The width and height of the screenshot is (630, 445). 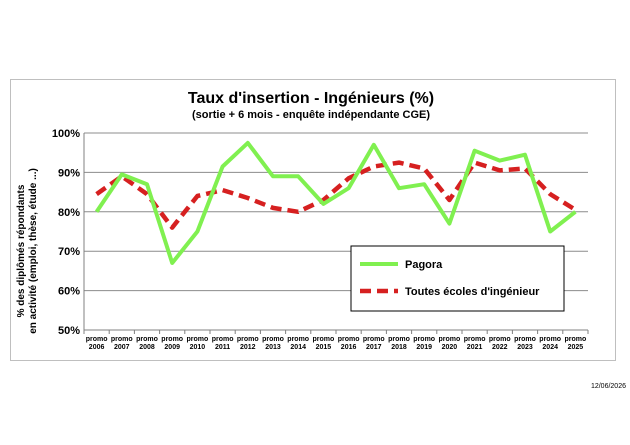 What do you see at coordinates (311, 98) in the screenshot?
I see `chart-title: Taux d'insertion - Ingénieurs (%)` at bounding box center [311, 98].